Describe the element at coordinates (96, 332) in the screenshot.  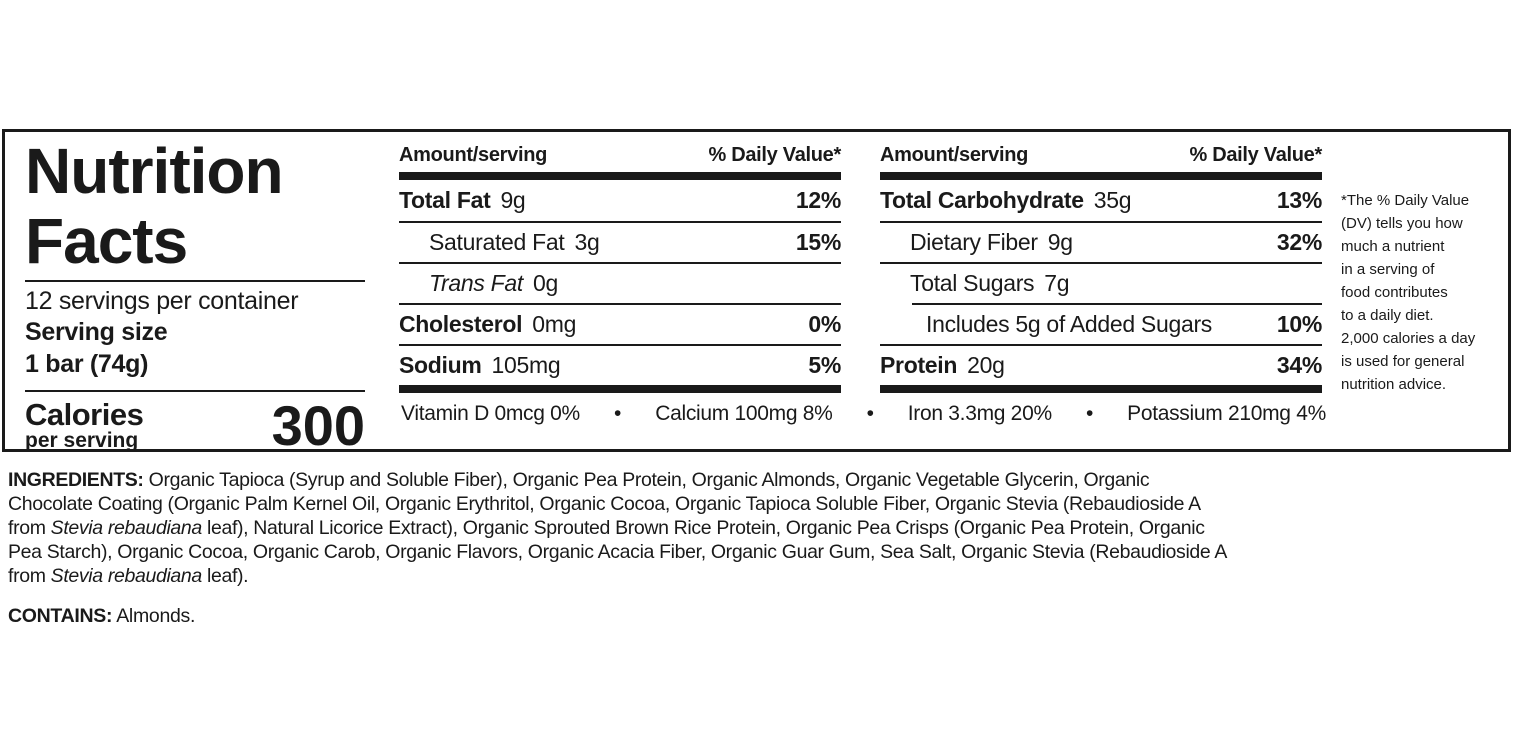
I see `serving-size-label: Serving size` at that location.